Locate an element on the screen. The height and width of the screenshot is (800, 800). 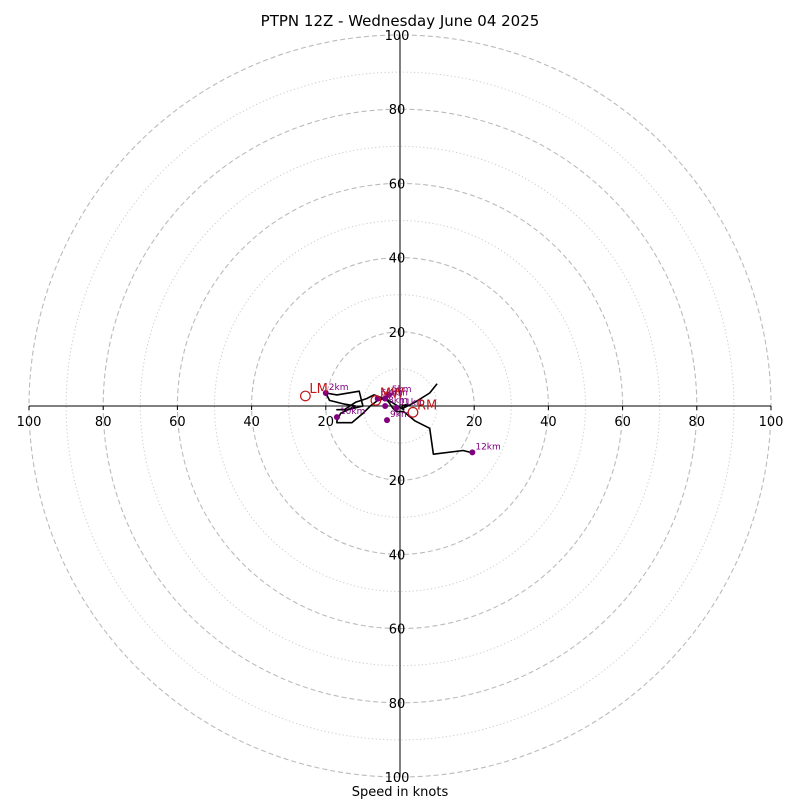
storm-motion-rm-label: RM is located at coordinates (427, 405).